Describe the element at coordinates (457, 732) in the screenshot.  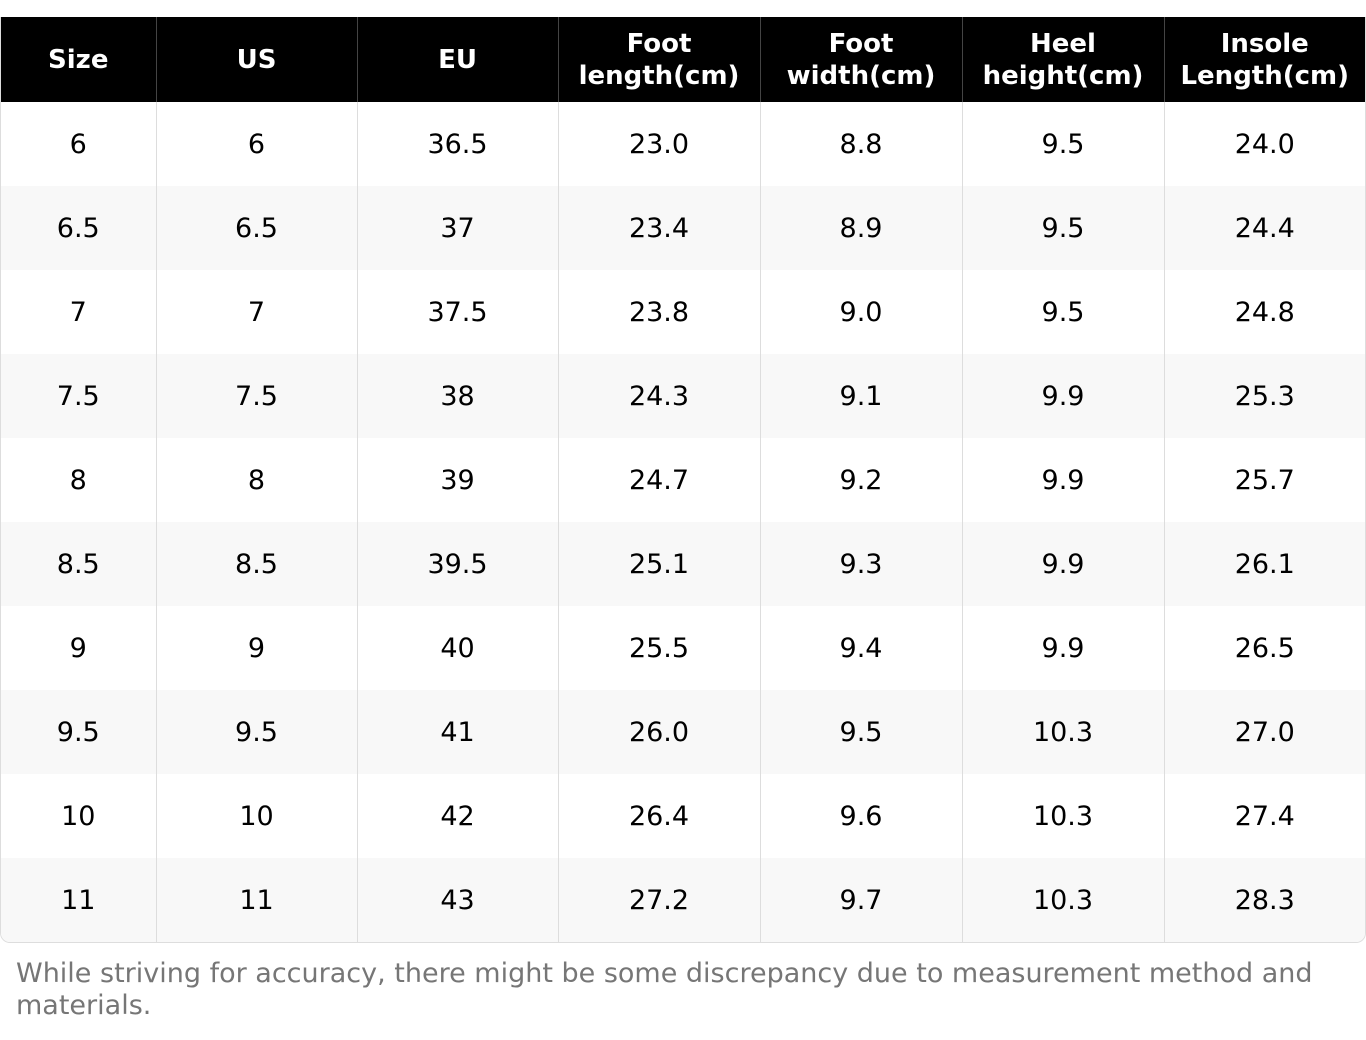
I see `table-cell: 41` at that location.